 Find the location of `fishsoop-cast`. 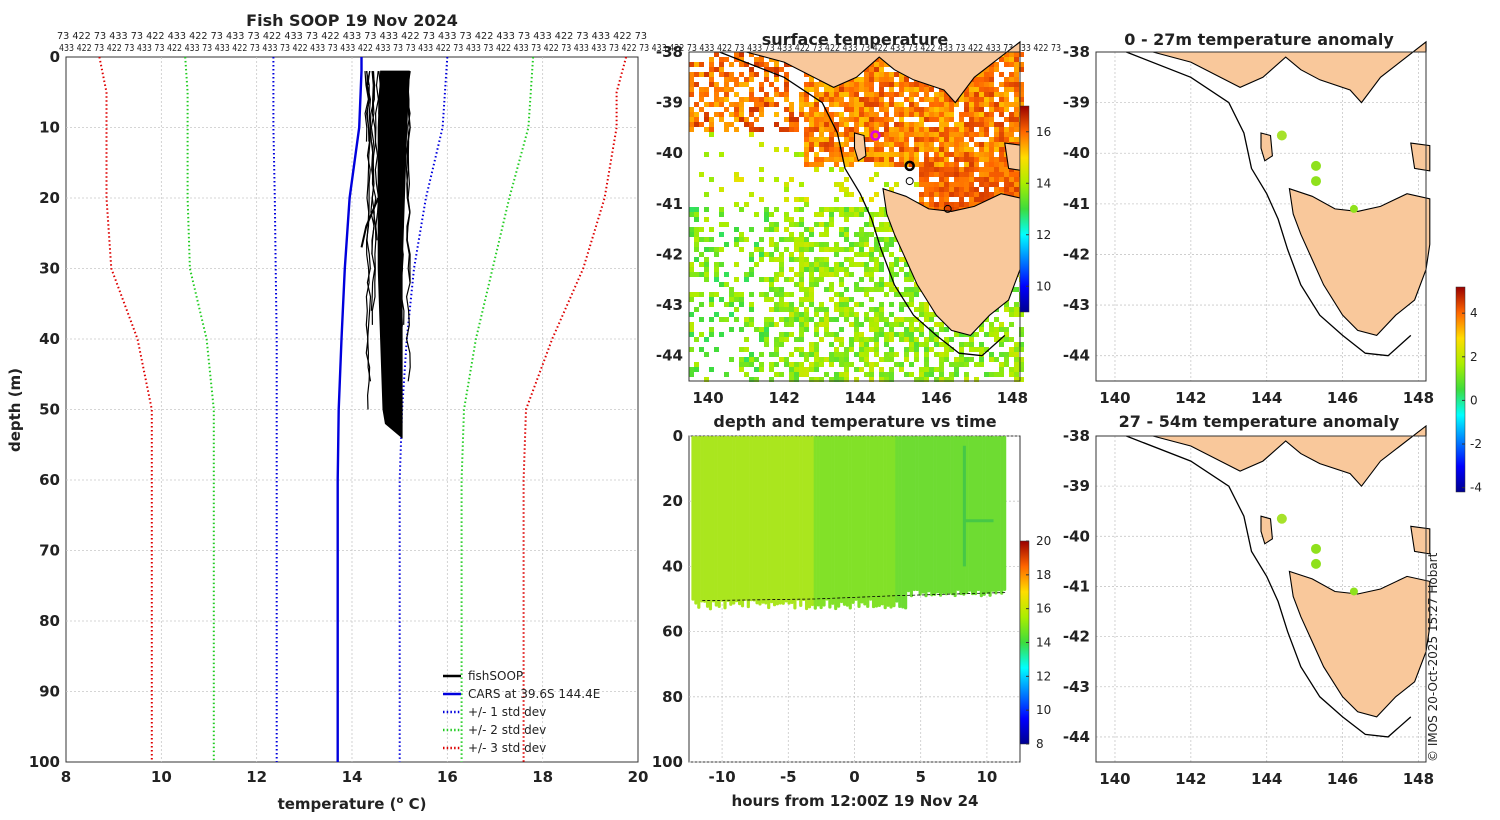

fishsoop-cast is located at coordinates (406, 99).